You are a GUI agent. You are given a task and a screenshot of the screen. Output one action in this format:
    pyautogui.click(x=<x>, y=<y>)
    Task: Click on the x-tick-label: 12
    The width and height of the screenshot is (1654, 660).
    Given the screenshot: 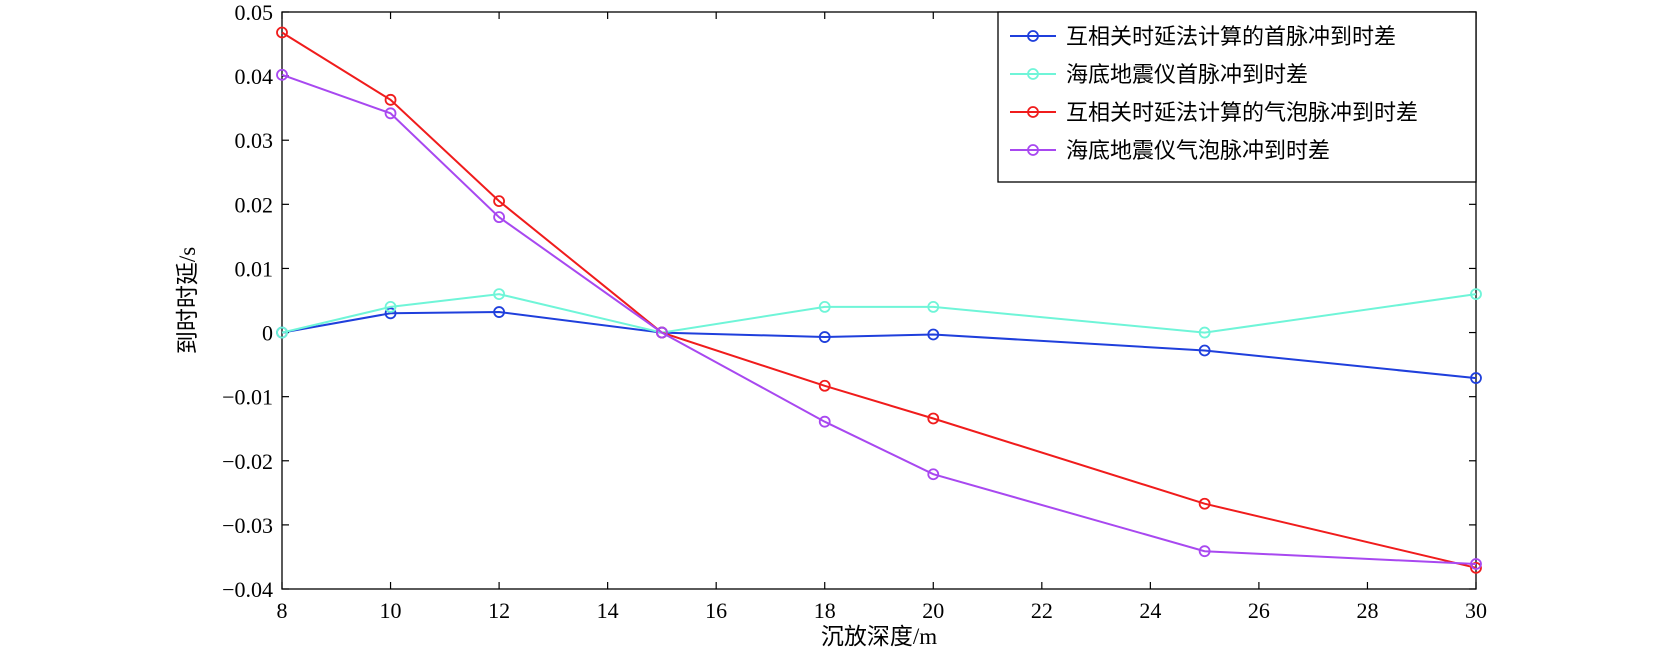 What is the action you would take?
    pyautogui.click(x=499, y=610)
    